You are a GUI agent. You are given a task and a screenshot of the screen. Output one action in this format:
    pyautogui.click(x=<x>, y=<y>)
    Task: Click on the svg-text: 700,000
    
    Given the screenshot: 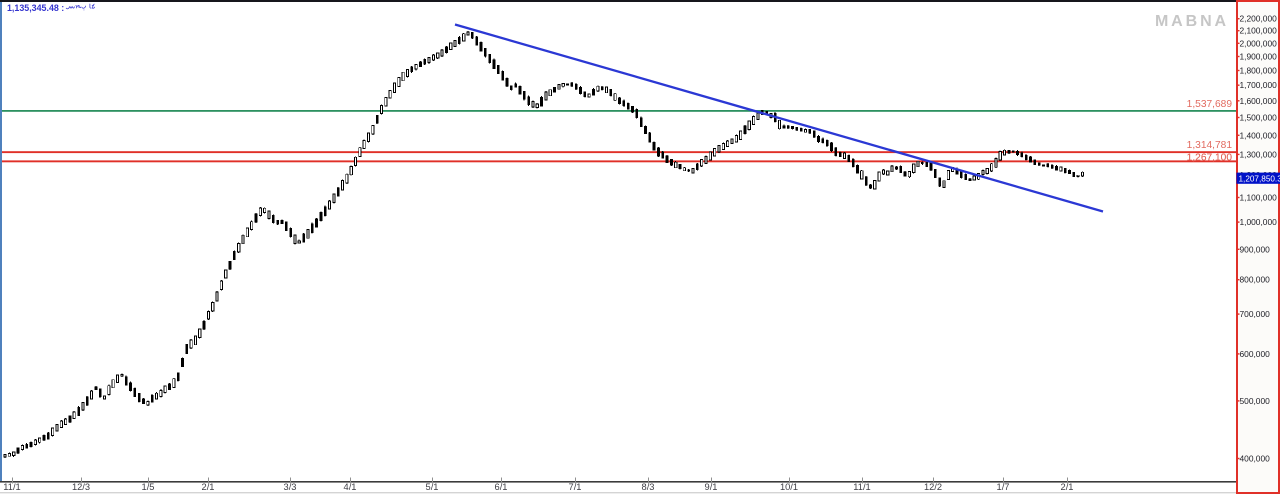 What is the action you would take?
    pyautogui.click(x=1255, y=314)
    